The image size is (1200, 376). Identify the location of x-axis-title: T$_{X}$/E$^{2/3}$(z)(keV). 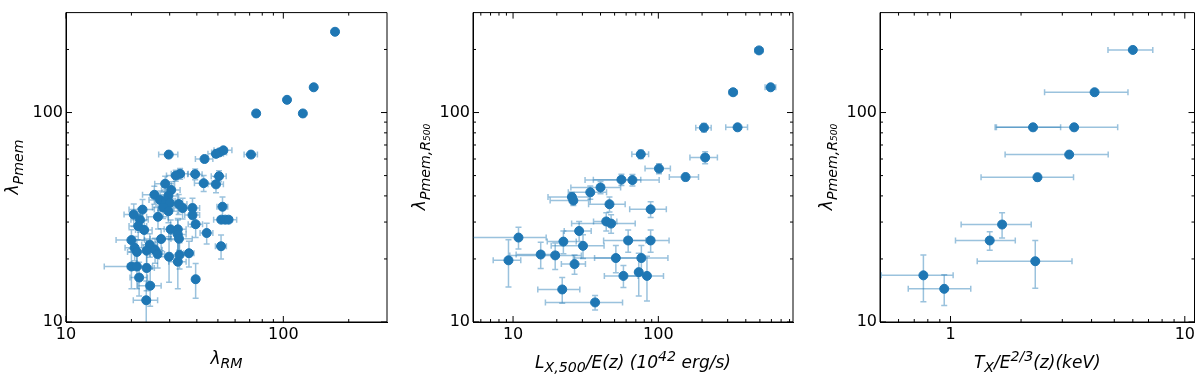
(1037, 362).